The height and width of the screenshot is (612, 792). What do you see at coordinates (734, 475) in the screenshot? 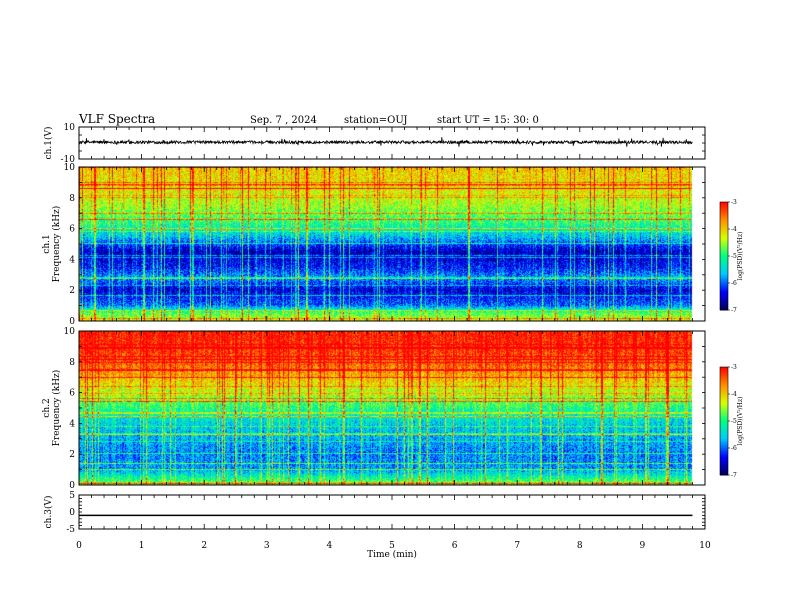
I see `colorbar-tick-label: -7` at bounding box center [734, 475].